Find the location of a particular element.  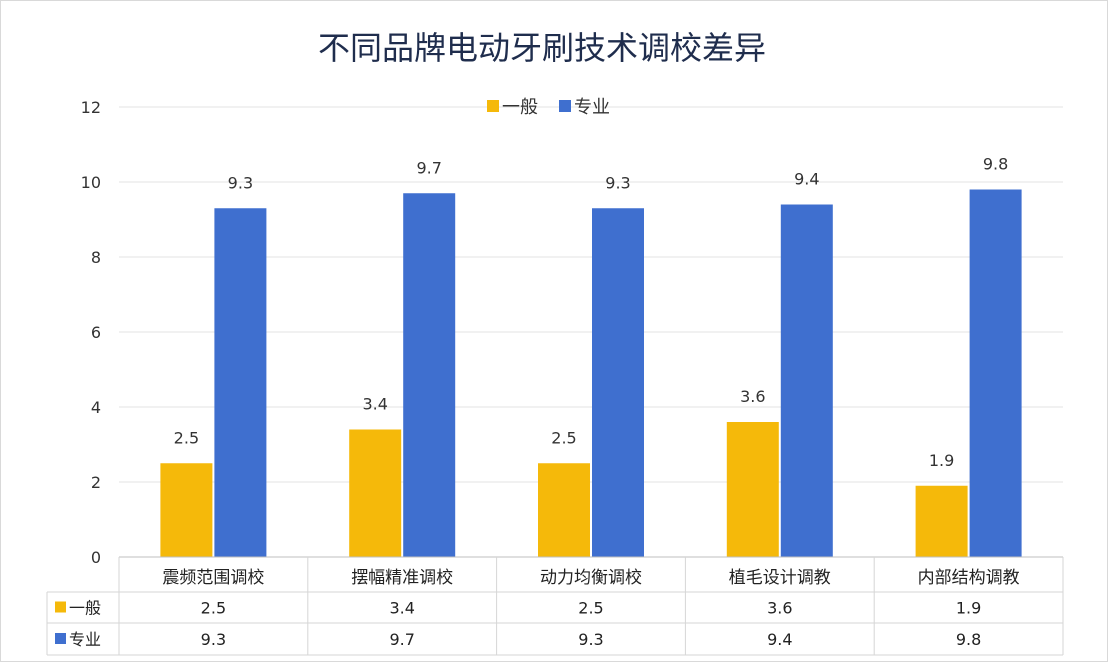

table-cell: 3.4 is located at coordinates (401, 608).